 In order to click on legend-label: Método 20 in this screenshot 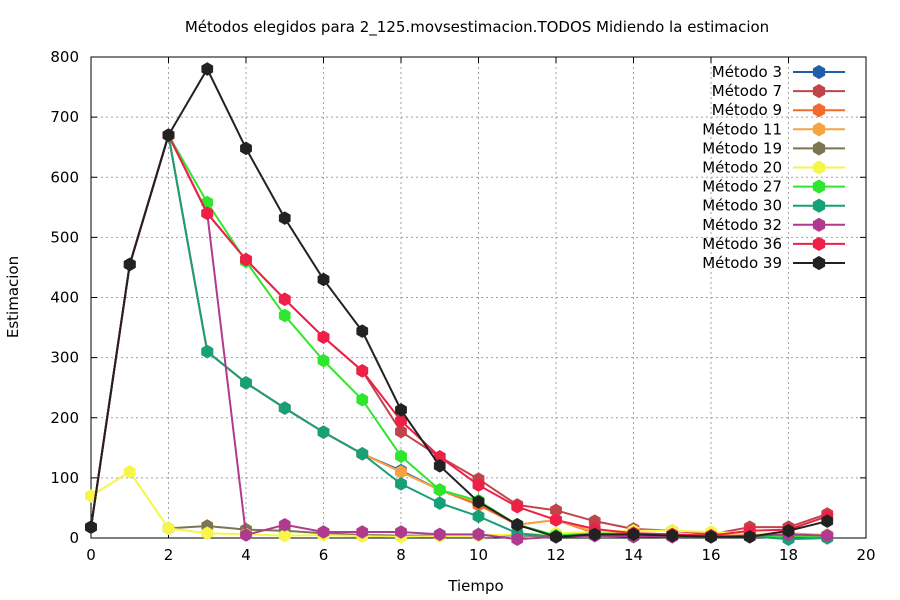, I will do `click(742, 168)`.